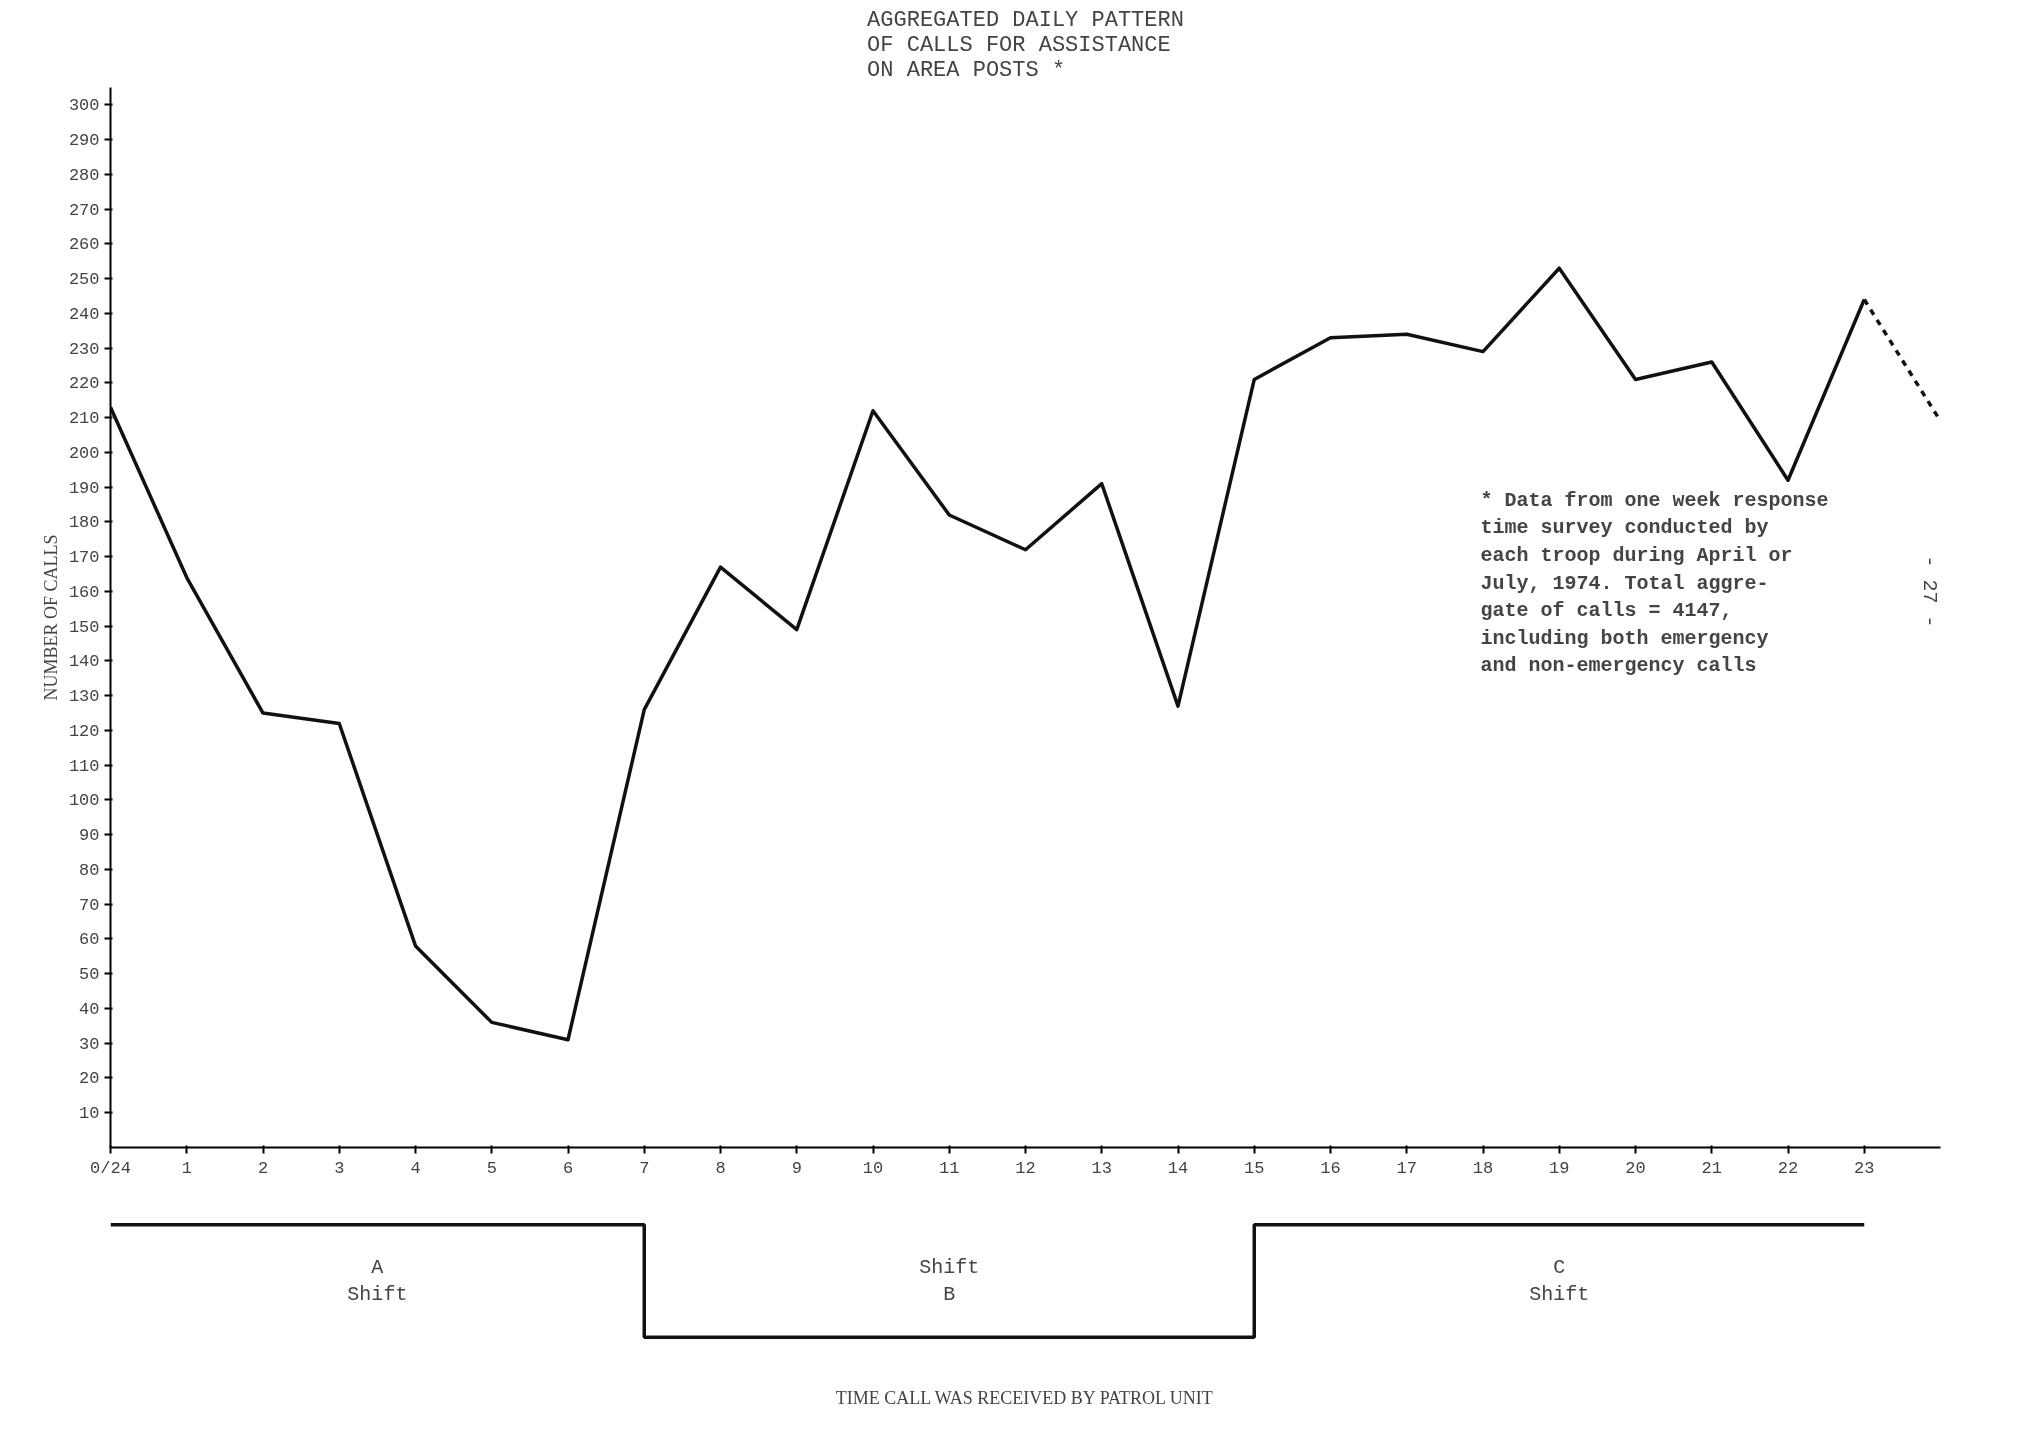 The height and width of the screenshot is (1452, 2029). What do you see at coordinates (263, 1168) in the screenshot?
I see `x-tick-label: 2` at bounding box center [263, 1168].